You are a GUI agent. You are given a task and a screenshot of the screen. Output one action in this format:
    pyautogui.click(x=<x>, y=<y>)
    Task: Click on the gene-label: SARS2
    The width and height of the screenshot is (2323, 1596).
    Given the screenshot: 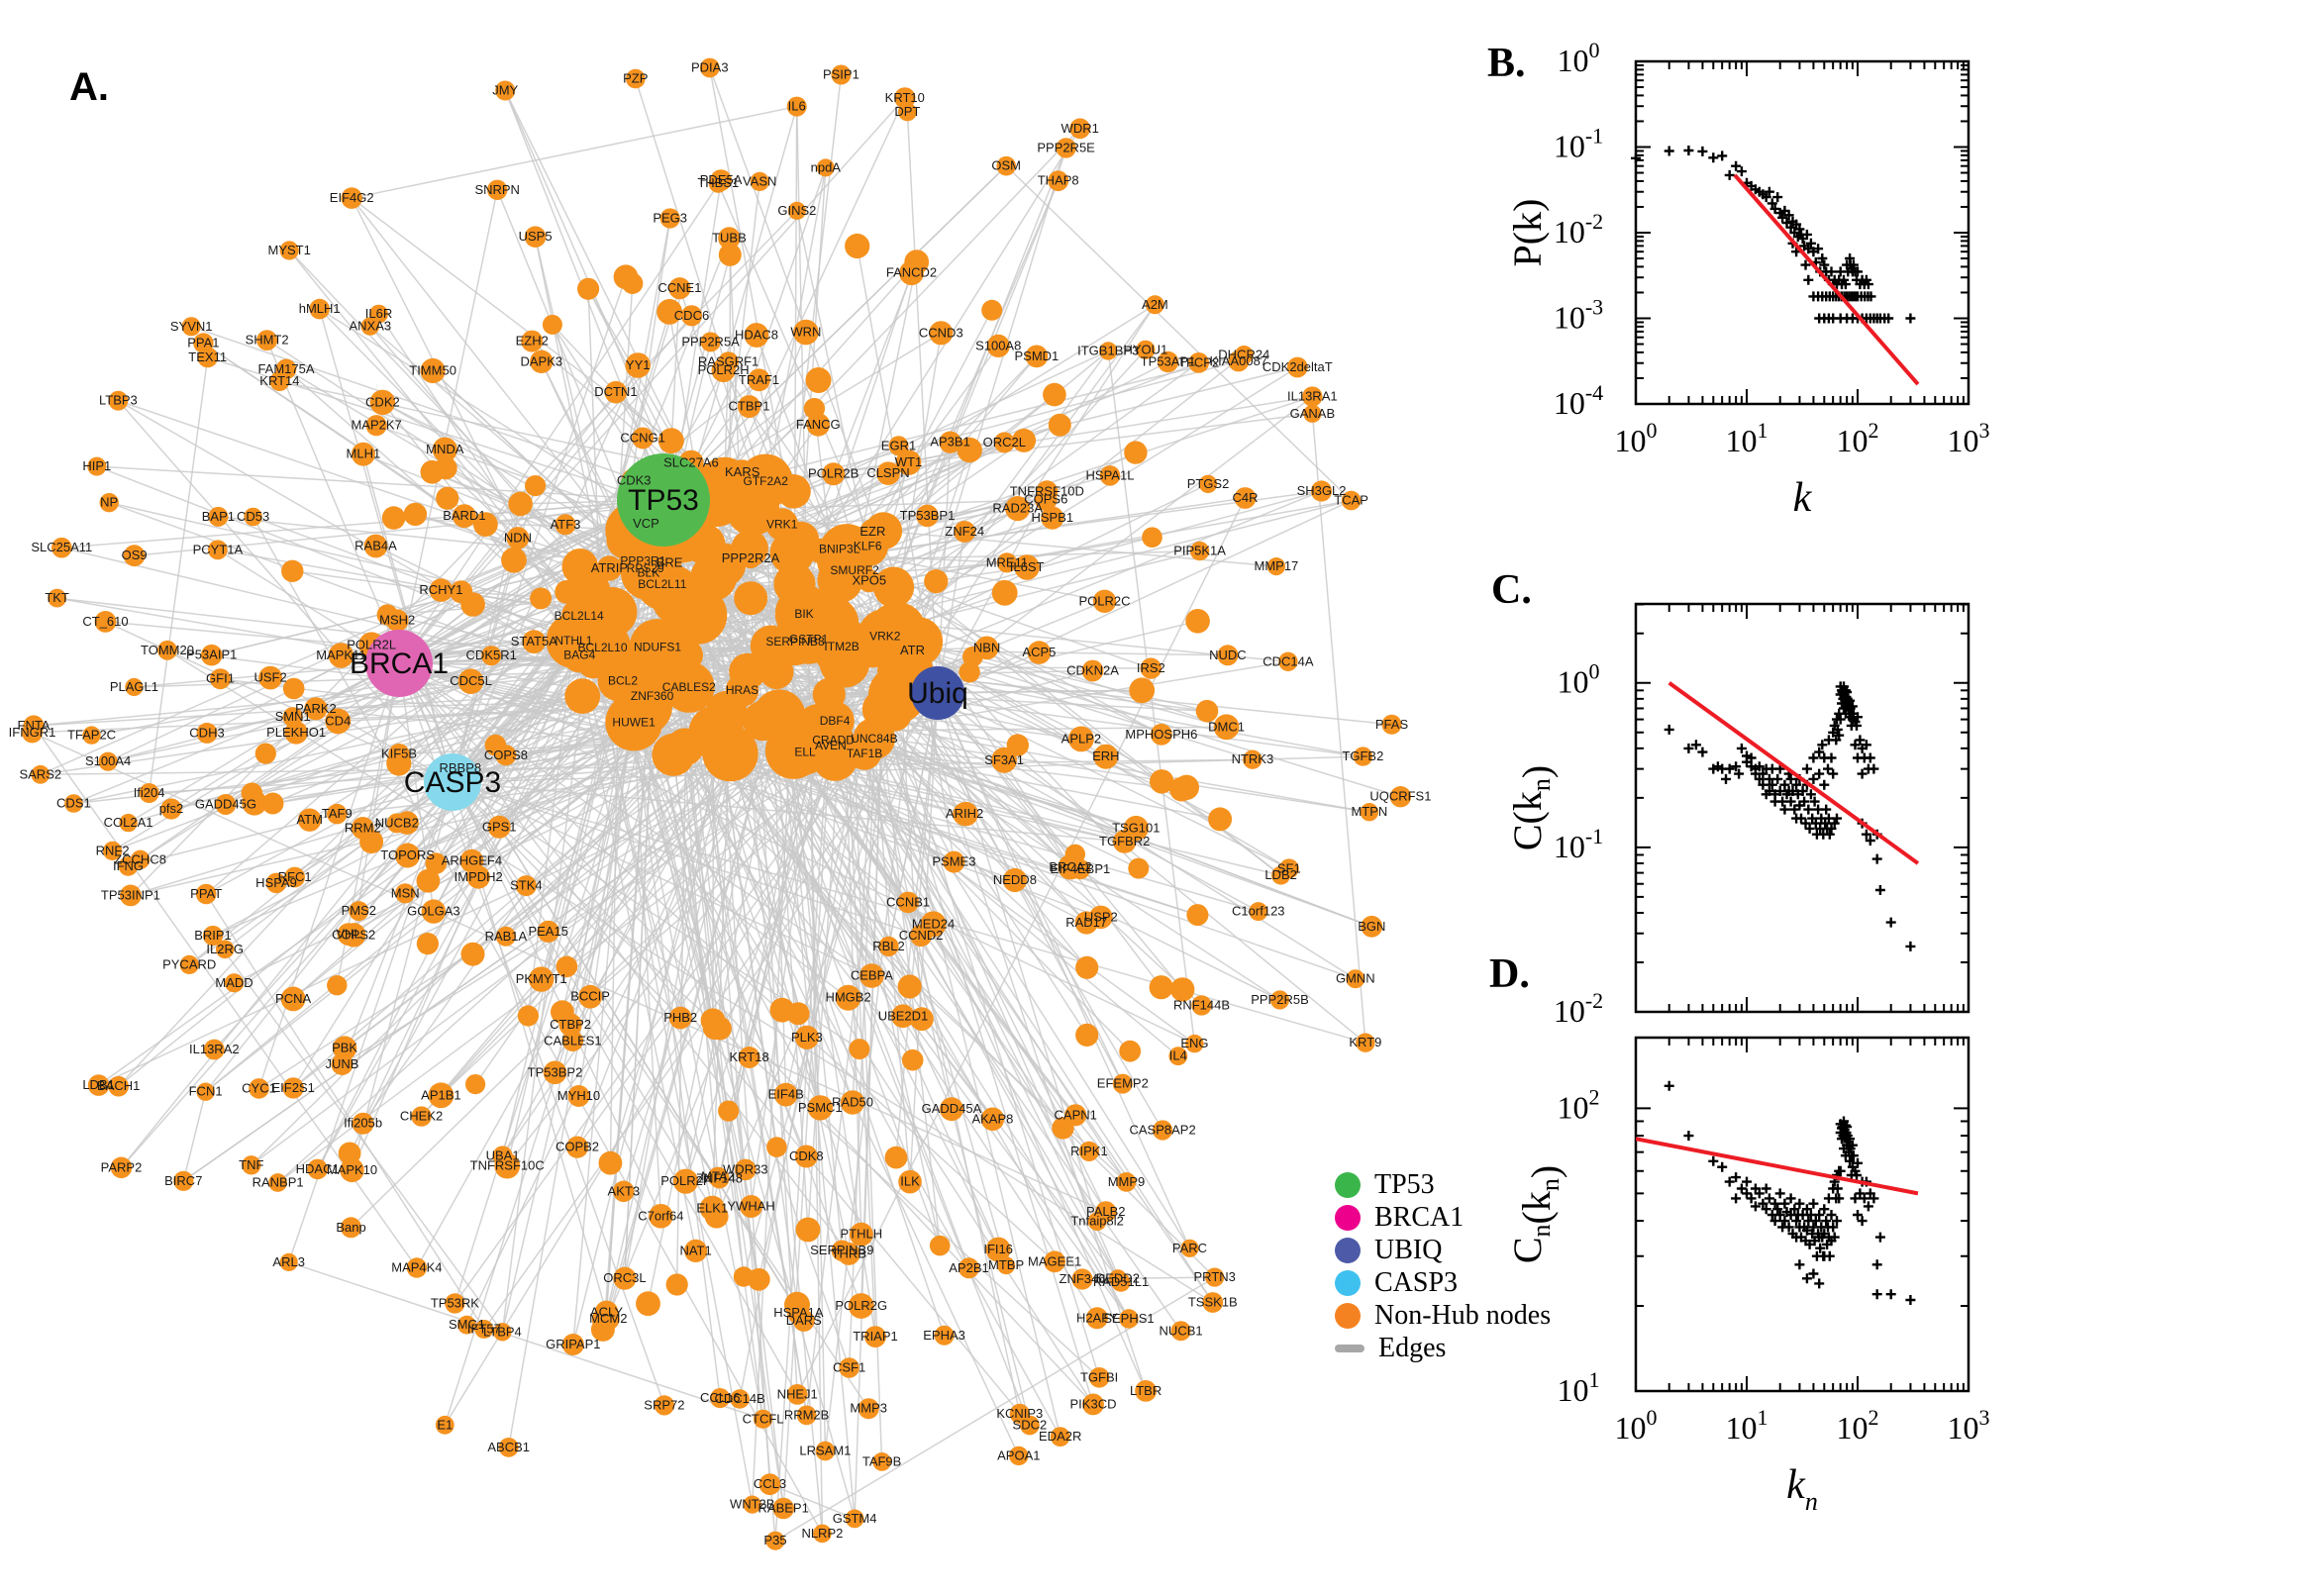 What is the action you would take?
    pyautogui.click(x=40, y=774)
    